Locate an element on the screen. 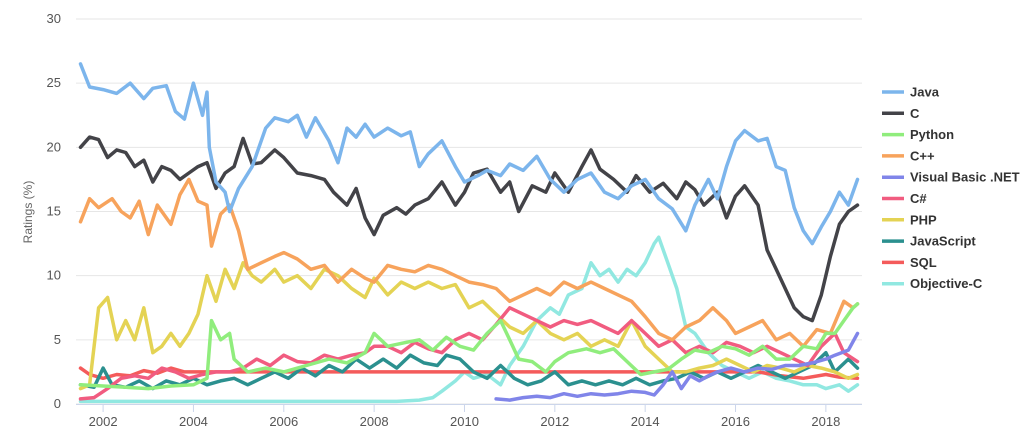 The width and height of the screenshot is (1031, 447). y-tick-label: 15 is located at coordinates (54, 211).